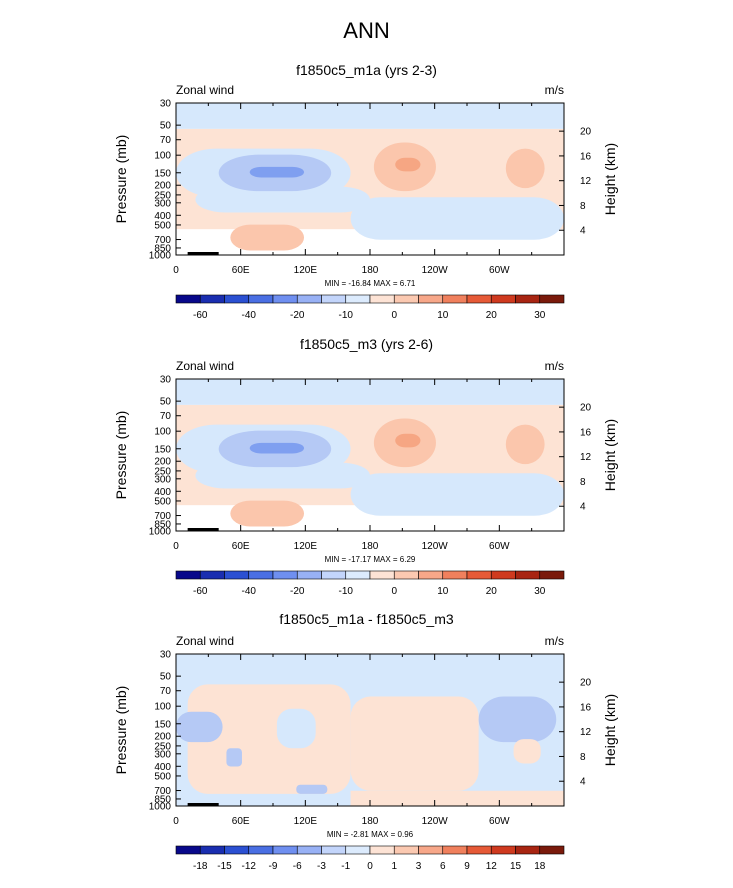 This screenshot has height=888, width=733. What do you see at coordinates (162, 186) in the screenshot?
I see `y-tick-label: 200` at bounding box center [162, 186].